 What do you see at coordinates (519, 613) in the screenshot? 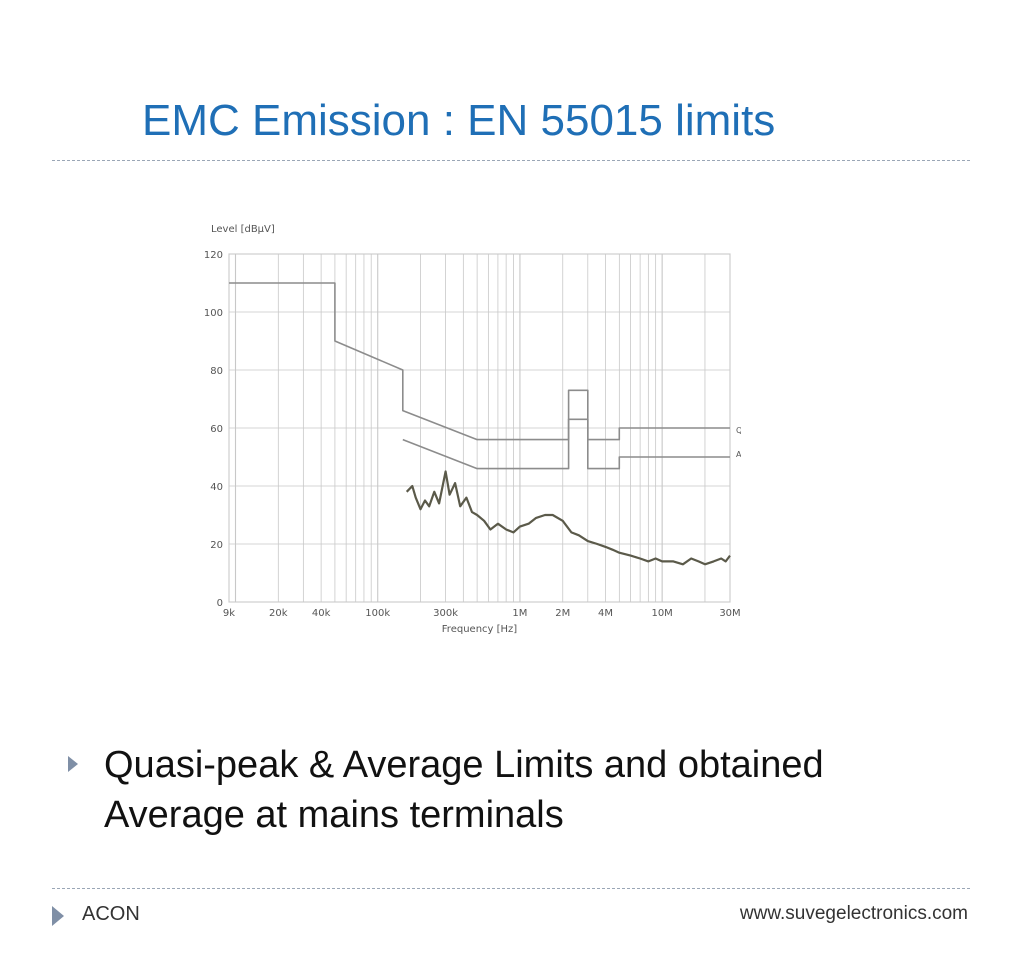
I see `x-tick-label: 1M` at bounding box center [519, 613].